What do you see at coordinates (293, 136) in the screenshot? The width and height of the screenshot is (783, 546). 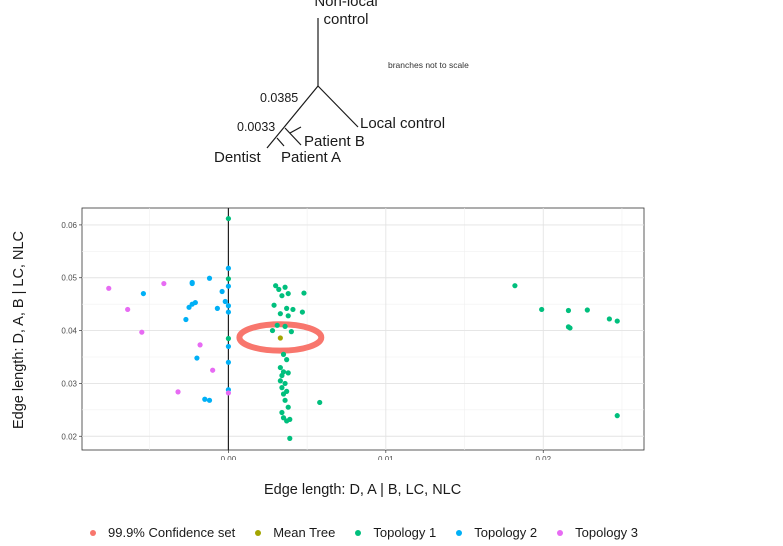 I see `tree-branch-ab` at bounding box center [293, 136].